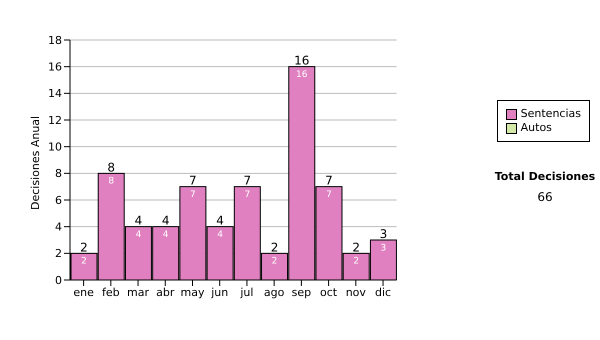  I want to click on y-tick-label: 10, so click(55, 147).